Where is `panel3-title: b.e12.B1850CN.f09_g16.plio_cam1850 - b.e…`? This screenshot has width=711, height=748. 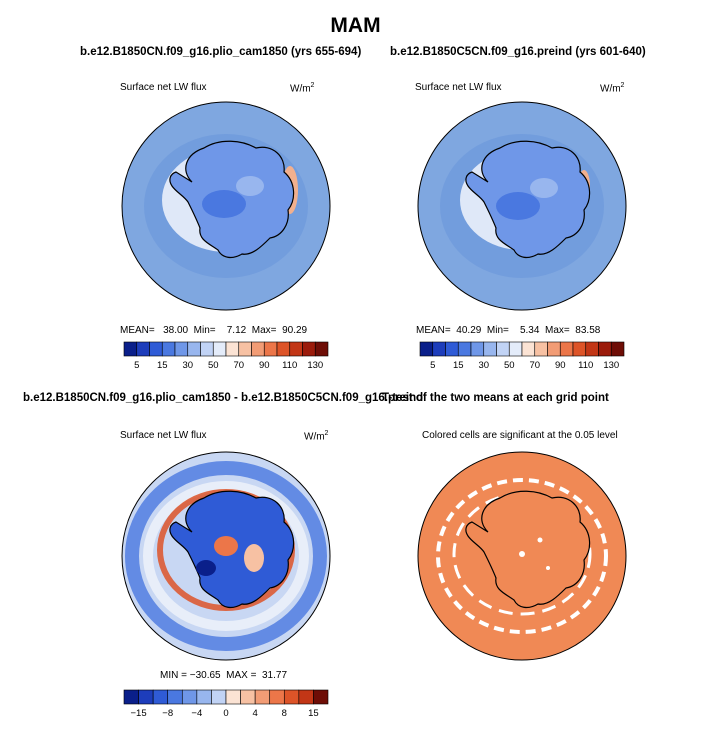
panel3-title: b.e12.B1850CN.f09_g16.plio_cam1850 - b.e… is located at coordinates (223, 398).